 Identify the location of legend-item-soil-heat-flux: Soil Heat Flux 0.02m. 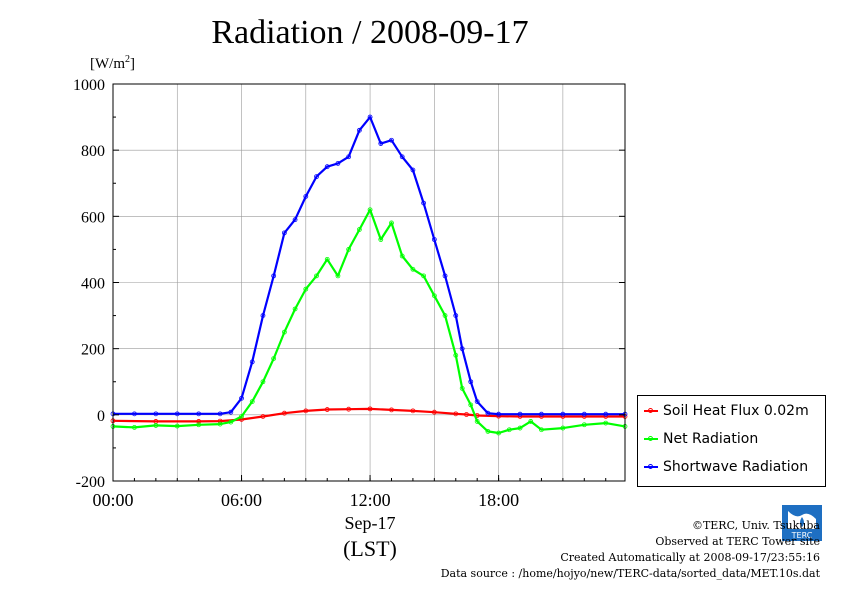
(726, 411).